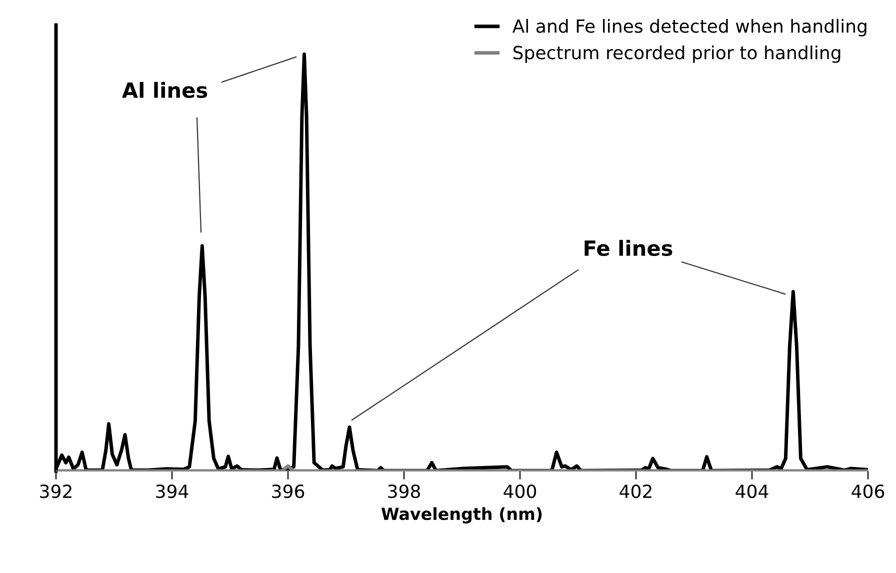 The height and width of the screenshot is (573, 896). What do you see at coordinates (56, 491) in the screenshot?
I see `x-tick-label: 392` at bounding box center [56, 491].